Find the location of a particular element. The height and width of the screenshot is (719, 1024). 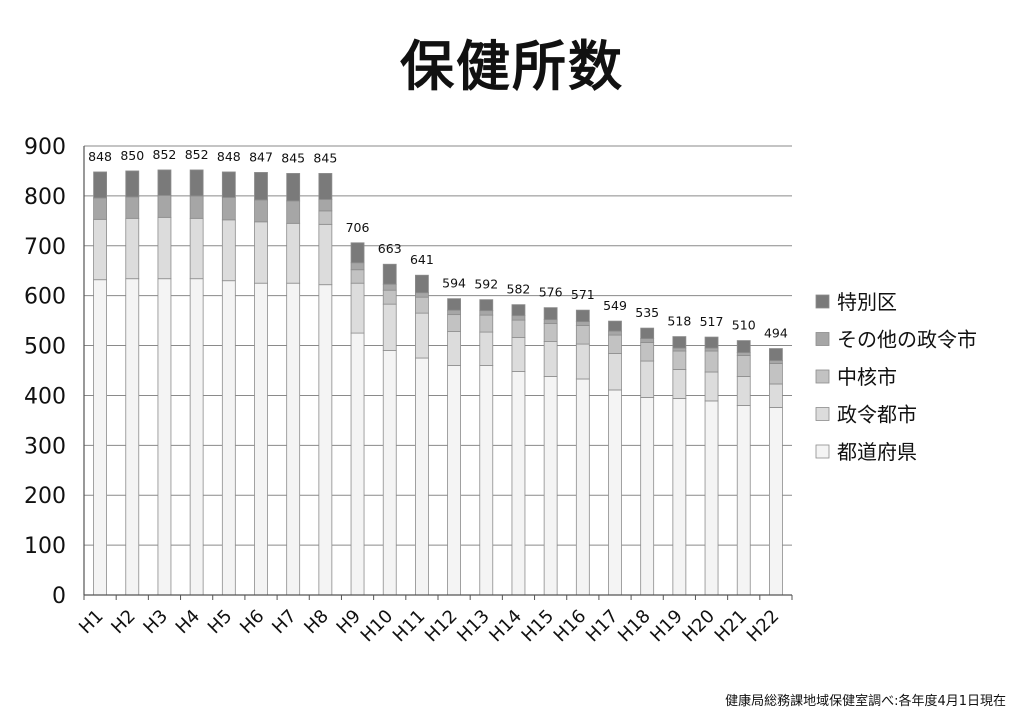

x-tick-label: H6 is located at coordinates (252, 622).